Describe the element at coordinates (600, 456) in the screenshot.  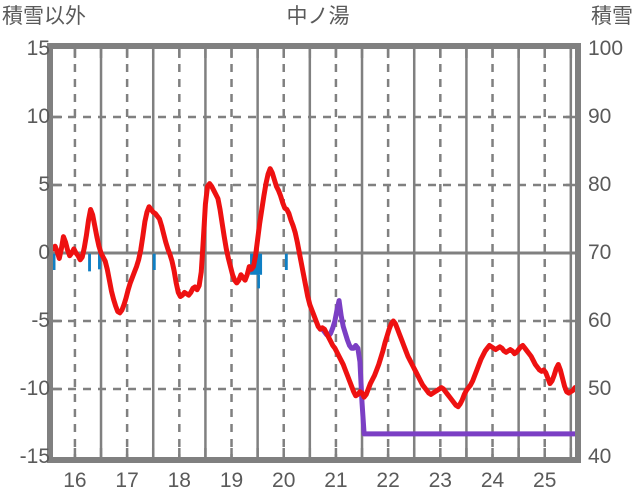
I see `y-axis-right-tick-label: 40` at that location.